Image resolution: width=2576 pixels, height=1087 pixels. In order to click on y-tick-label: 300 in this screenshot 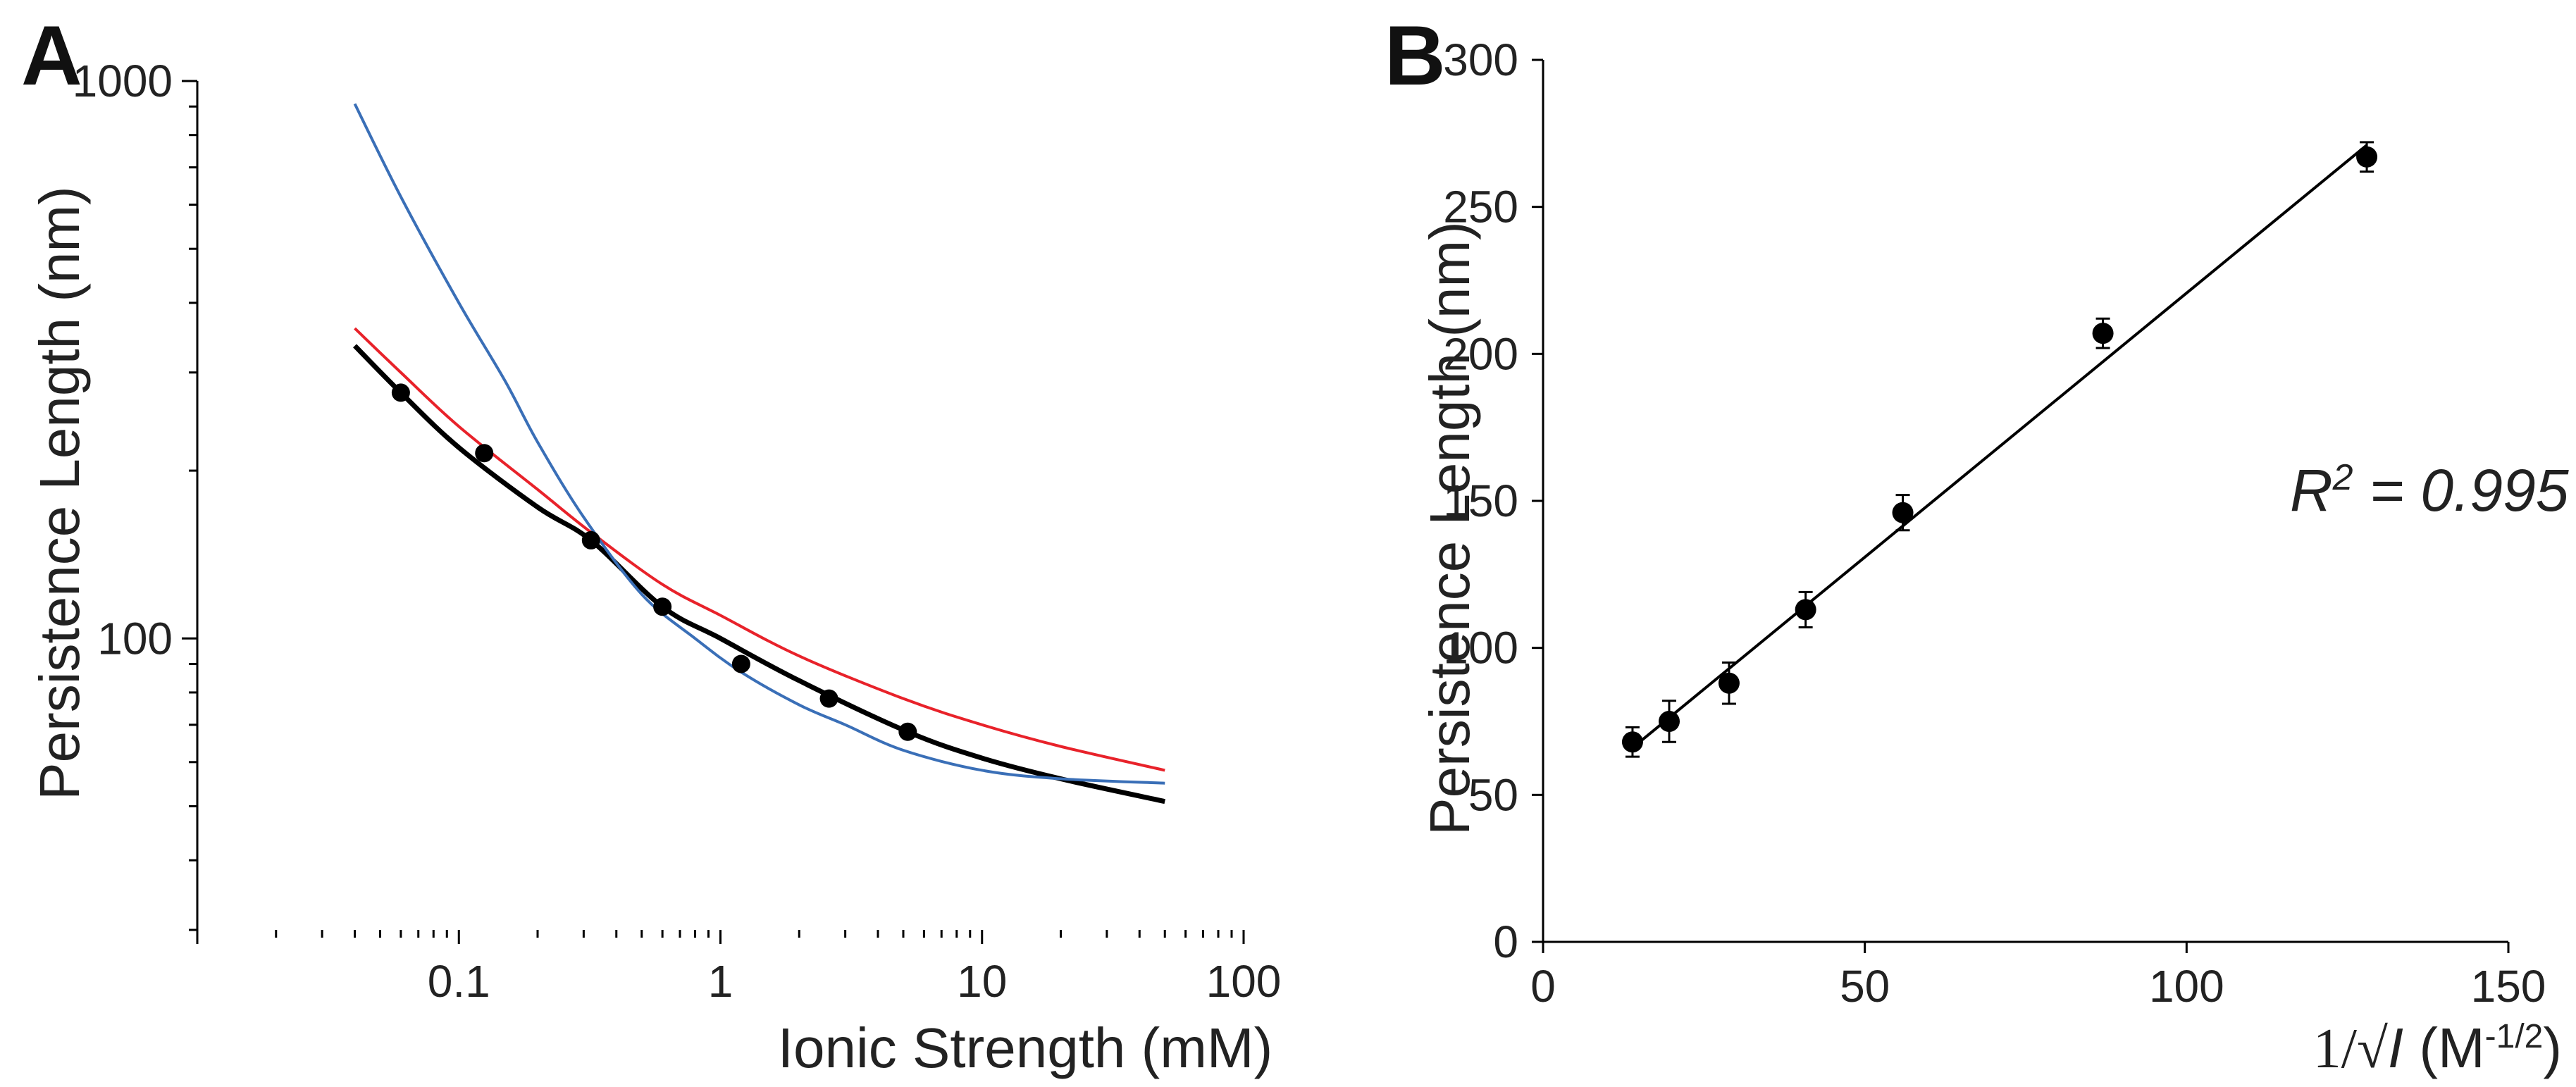, I will do `click(1480, 60)`.